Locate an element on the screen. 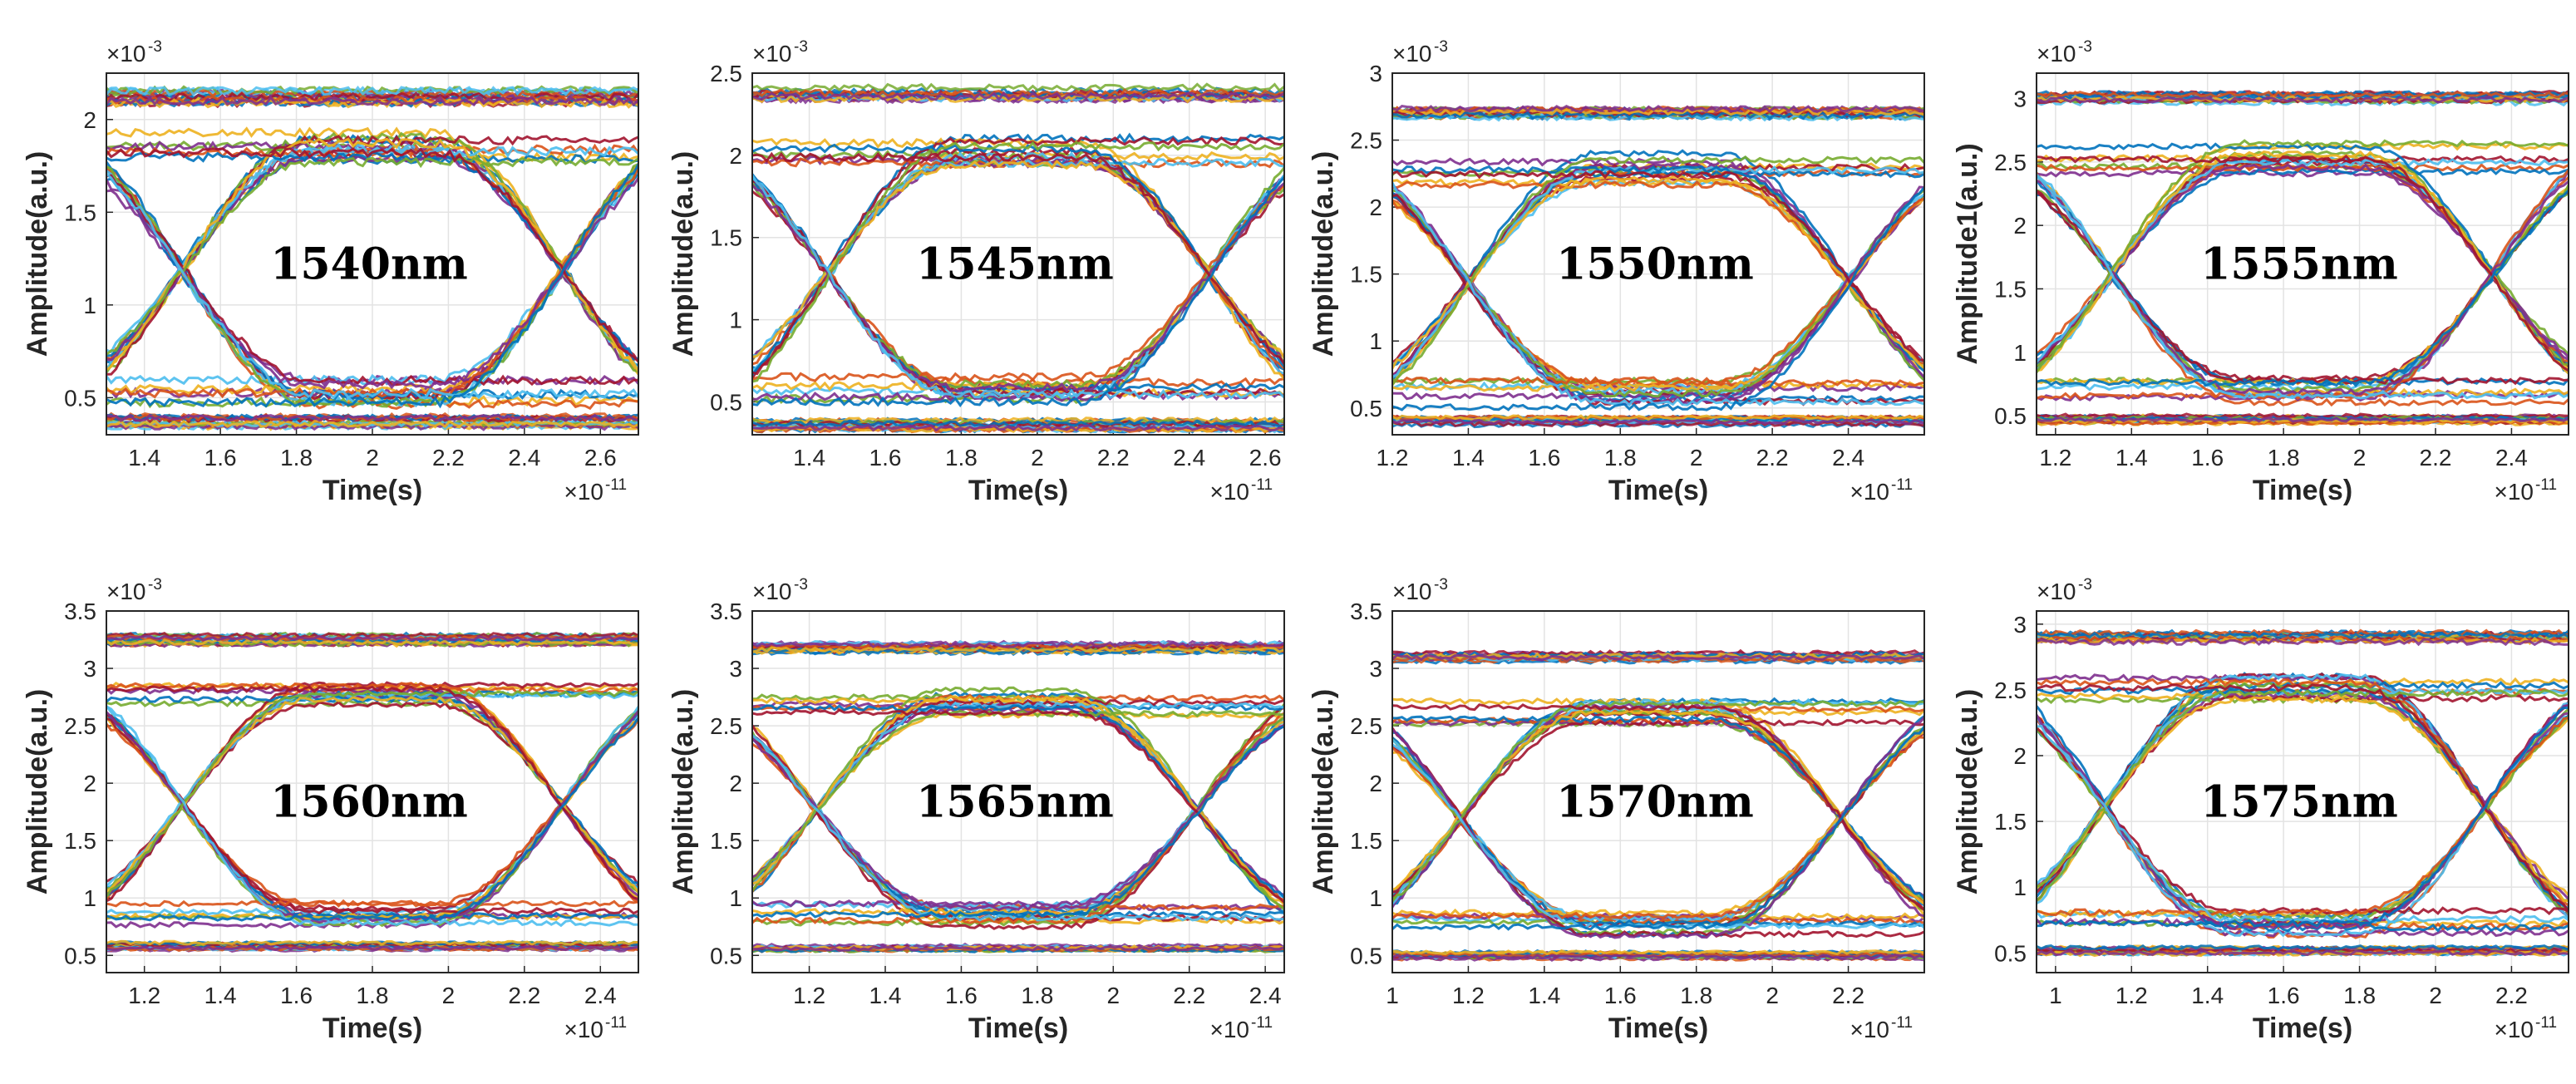 This screenshot has height=1084, width=2576. y-tick-label: 3.5 is located at coordinates (1366, 611).